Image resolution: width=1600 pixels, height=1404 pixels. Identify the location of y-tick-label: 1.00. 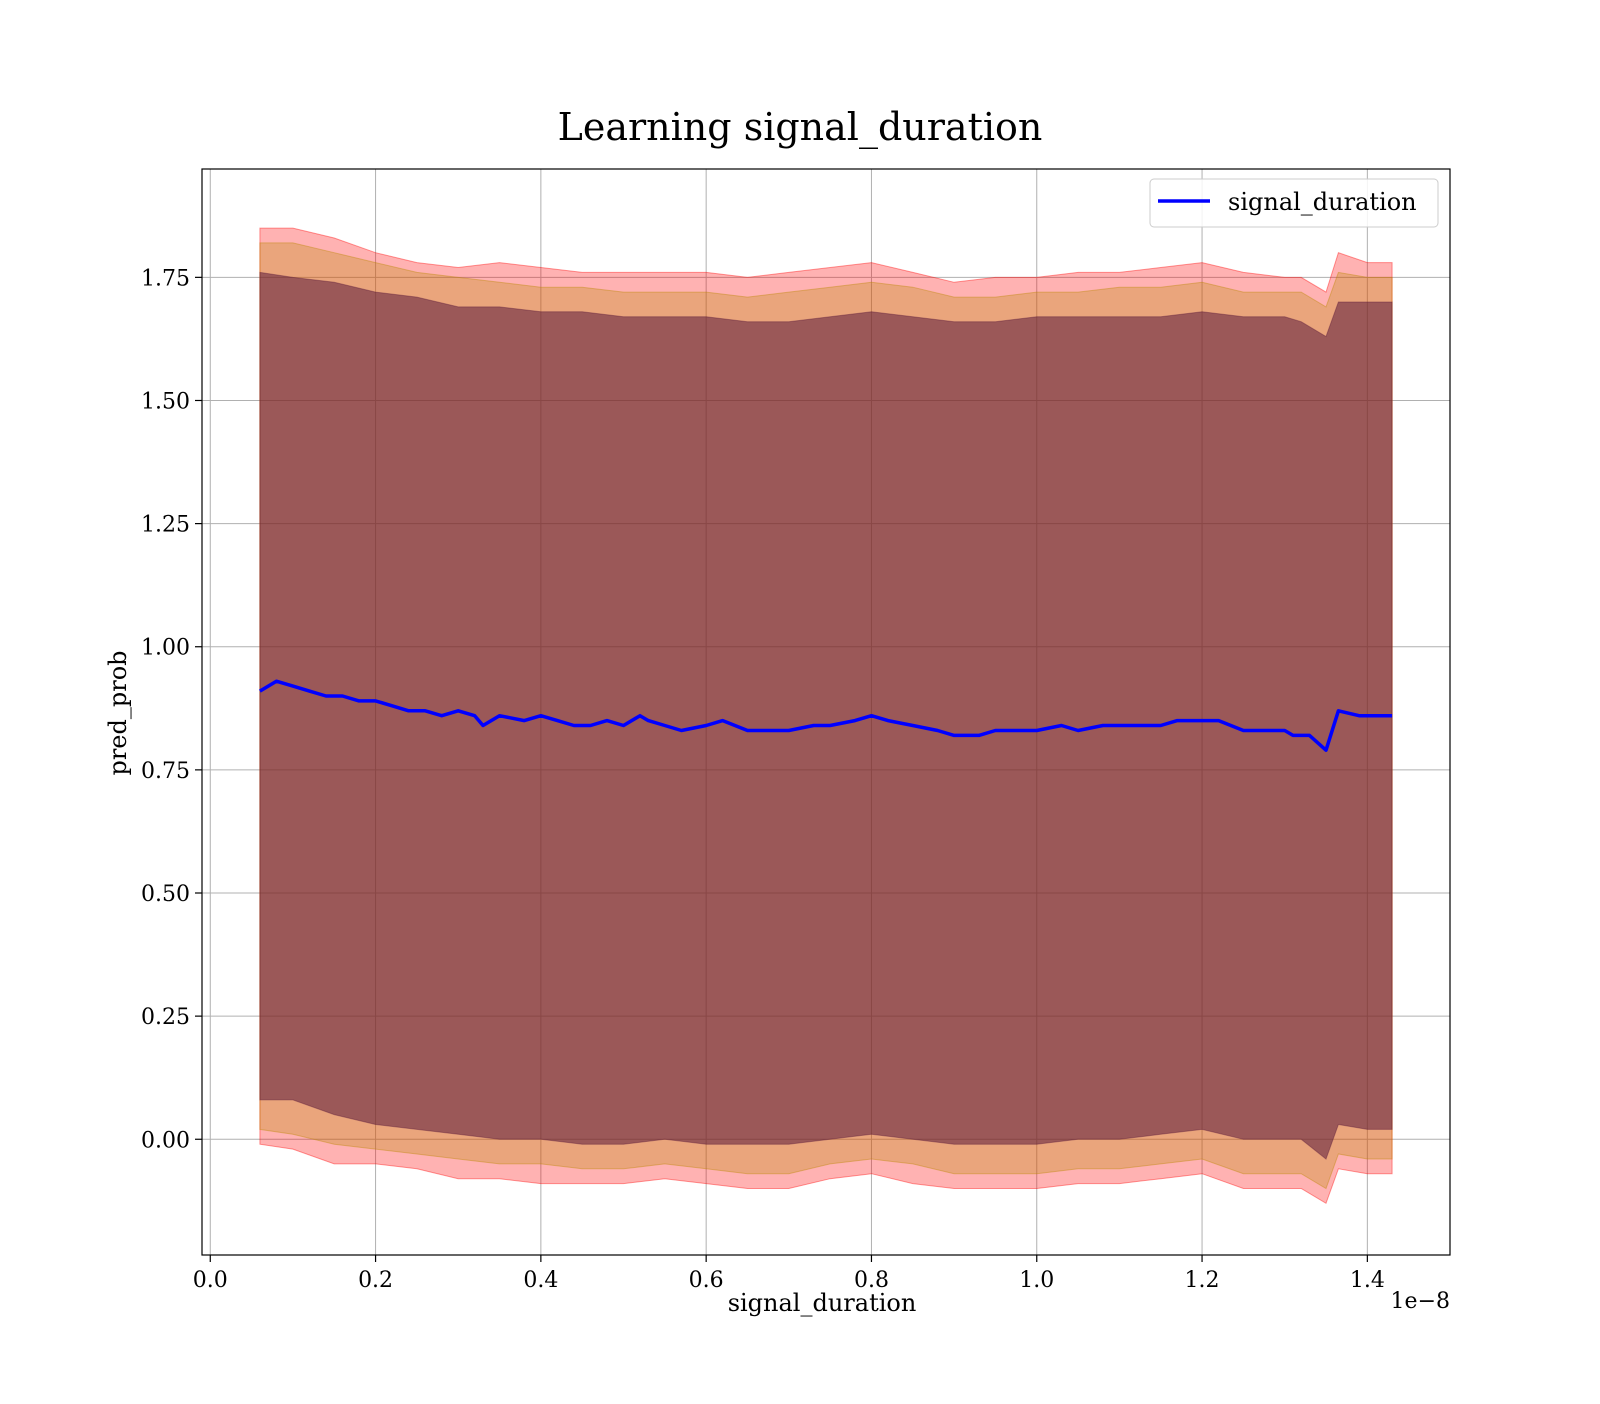
(165, 648).